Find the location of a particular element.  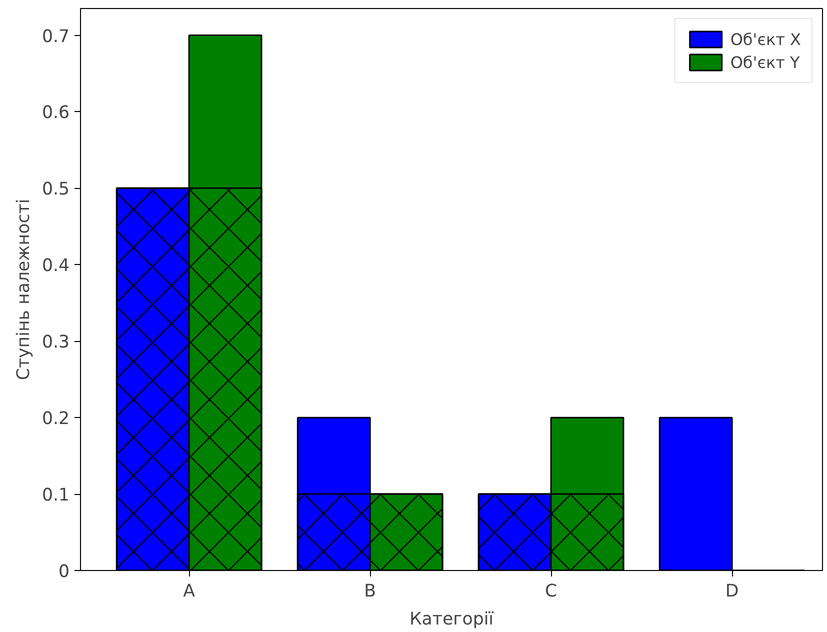

y-tick-label: 0.3 is located at coordinates (56, 342).